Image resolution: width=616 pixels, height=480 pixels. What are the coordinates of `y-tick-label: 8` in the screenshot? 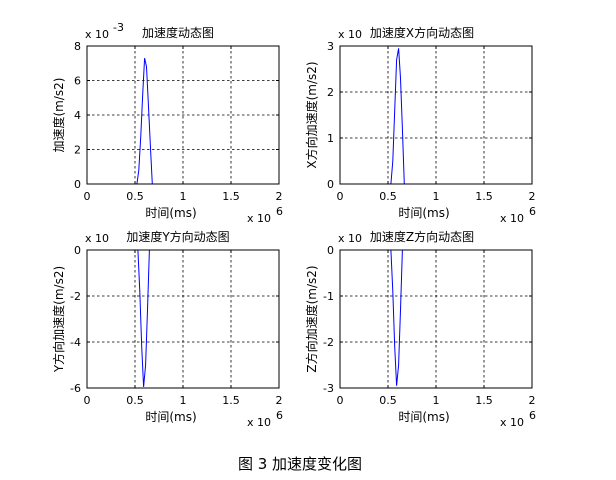 It's located at (77, 46).